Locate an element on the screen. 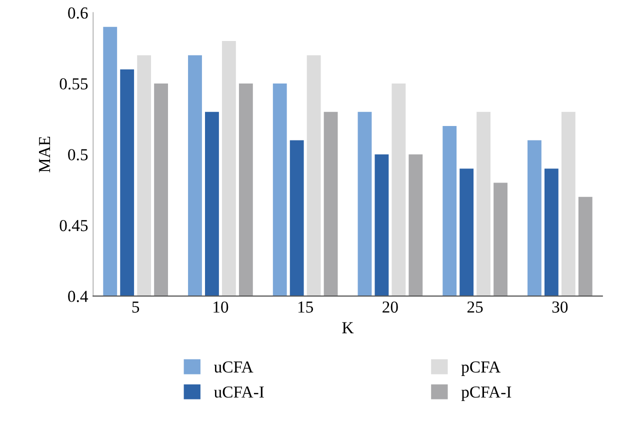  x-tick-label: 10 is located at coordinates (221, 307).